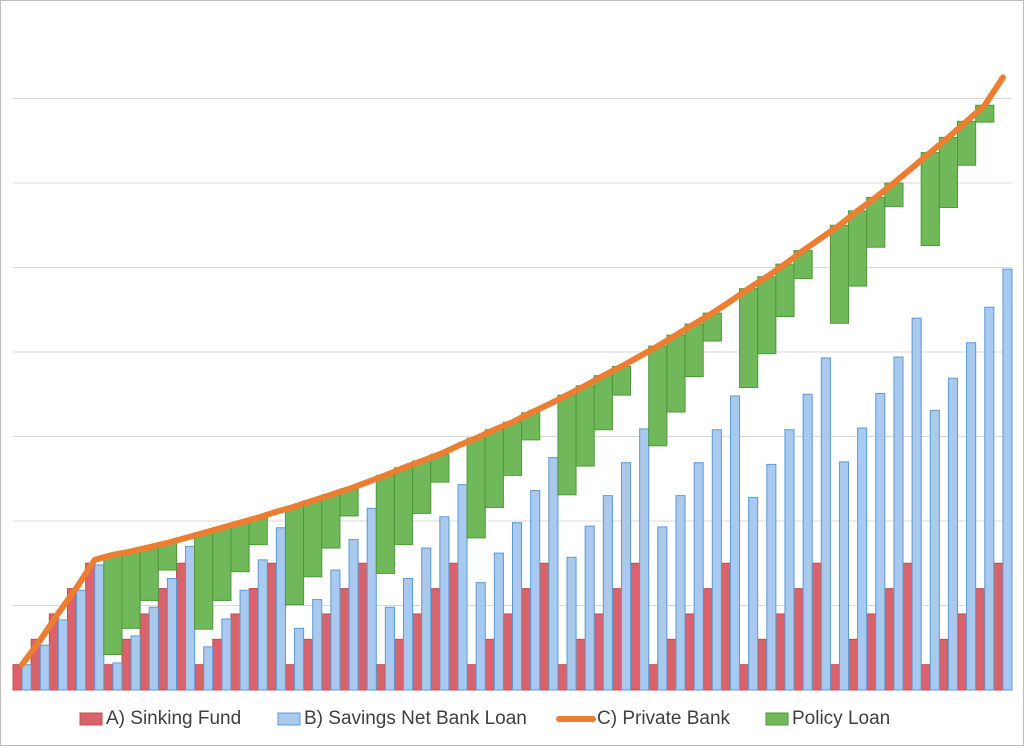 This screenshot has height=746, width=1024. What do you see at coordinates (841, 718) in the screenshot?
I see `legend-label: Policy Loan` at bounding box center [841, 718].